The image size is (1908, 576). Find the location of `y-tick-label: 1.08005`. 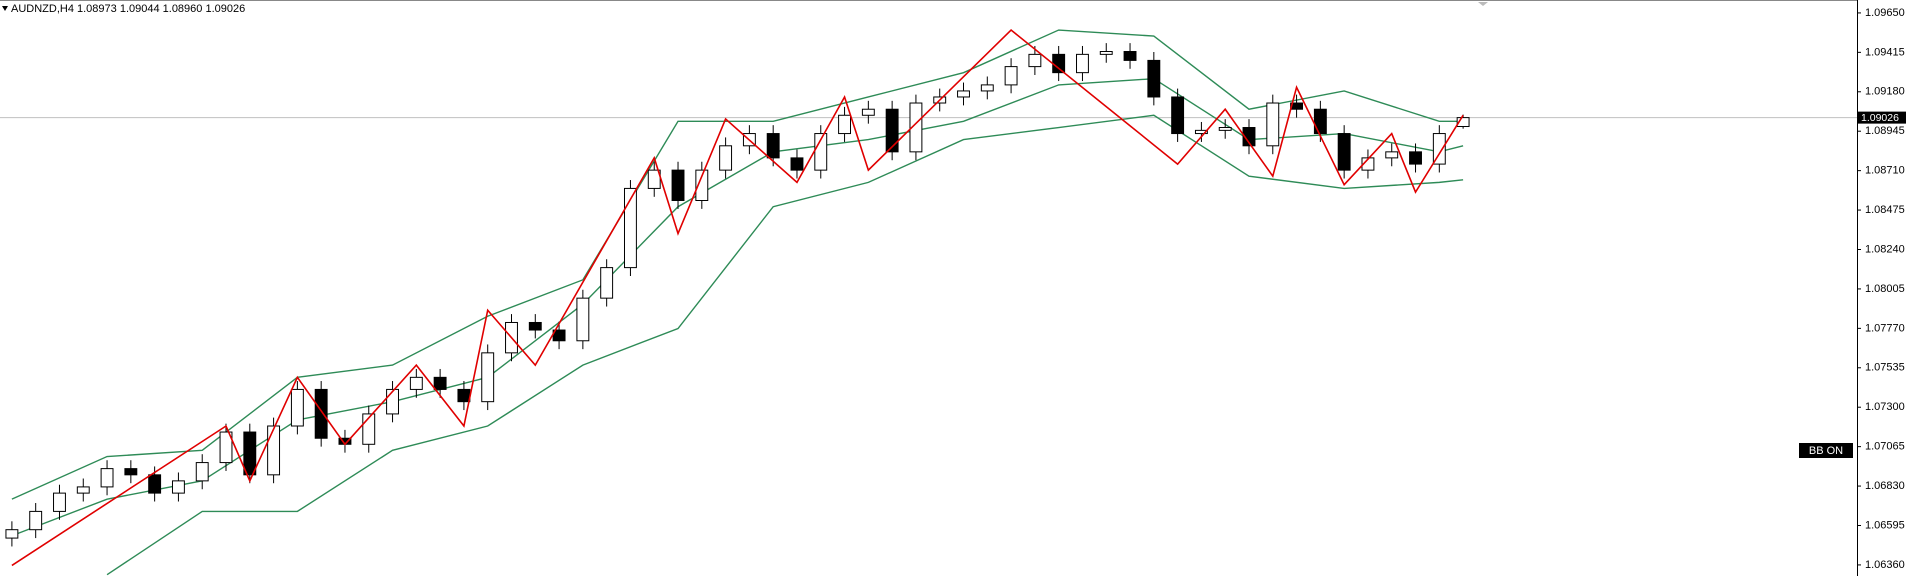

y-tick-label: 1.08005 is located at coordinates (1885, 289).